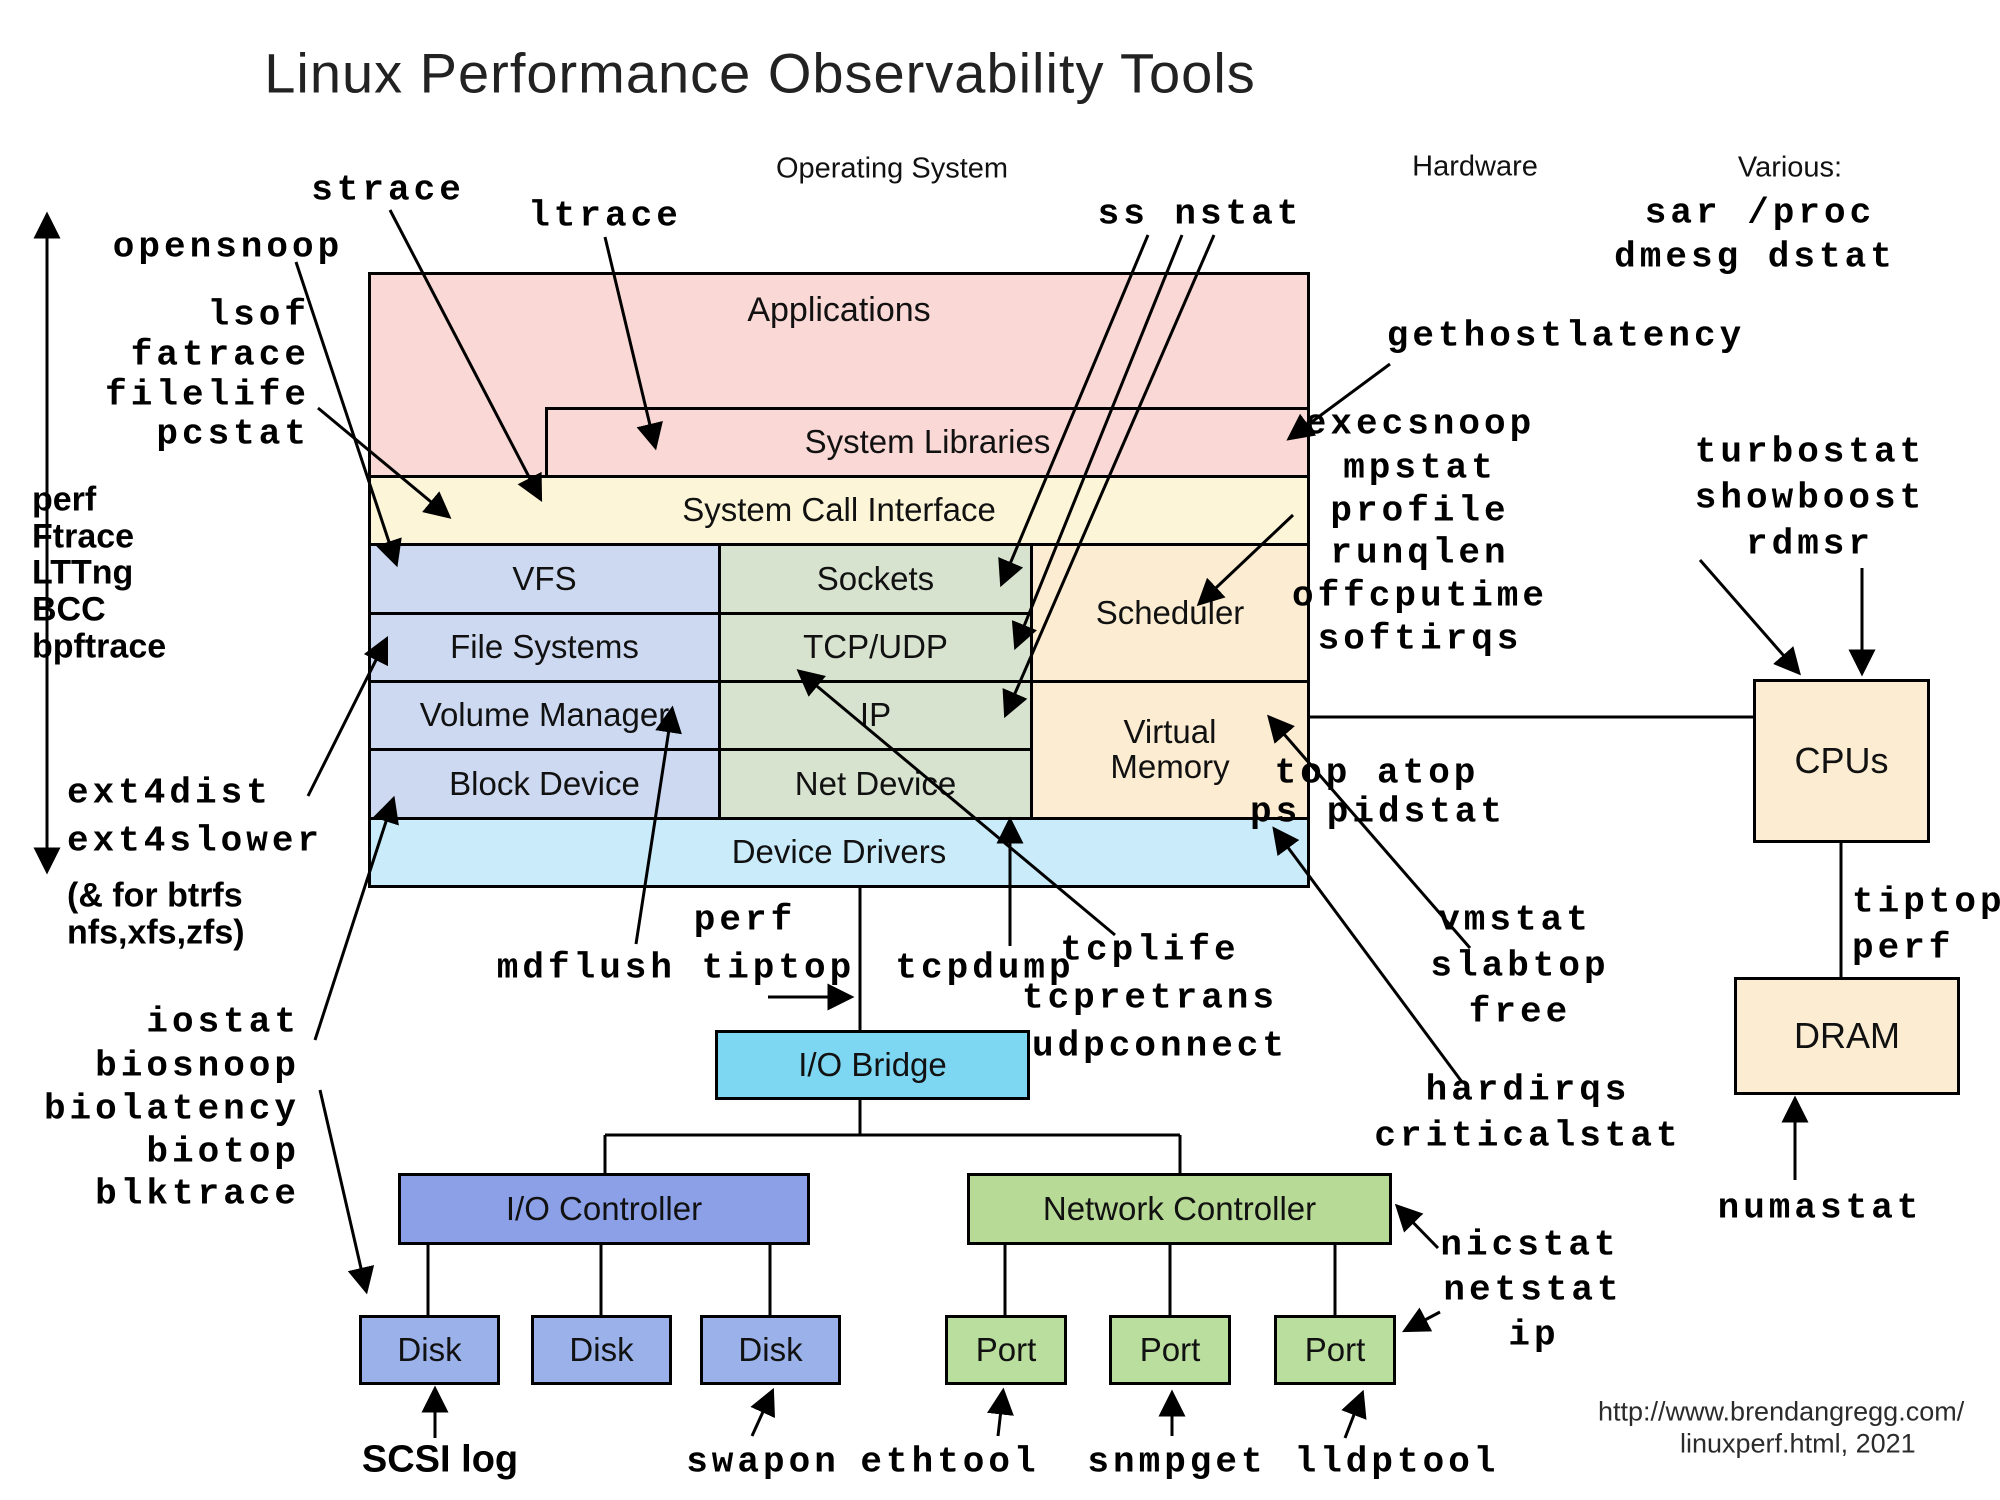 This screenshot has width=2000, height=1500. Describe the element at coordinates (1420, 639) in the screenshot. I see `tool-label-softirqs: softirqs` at that location.